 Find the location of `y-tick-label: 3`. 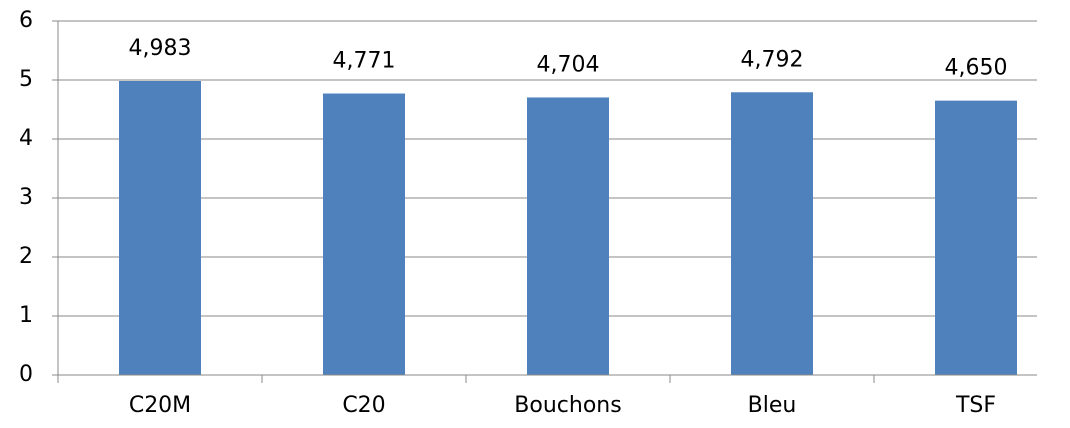

y-tick-label: 3 is located at coordinates (26, 197).